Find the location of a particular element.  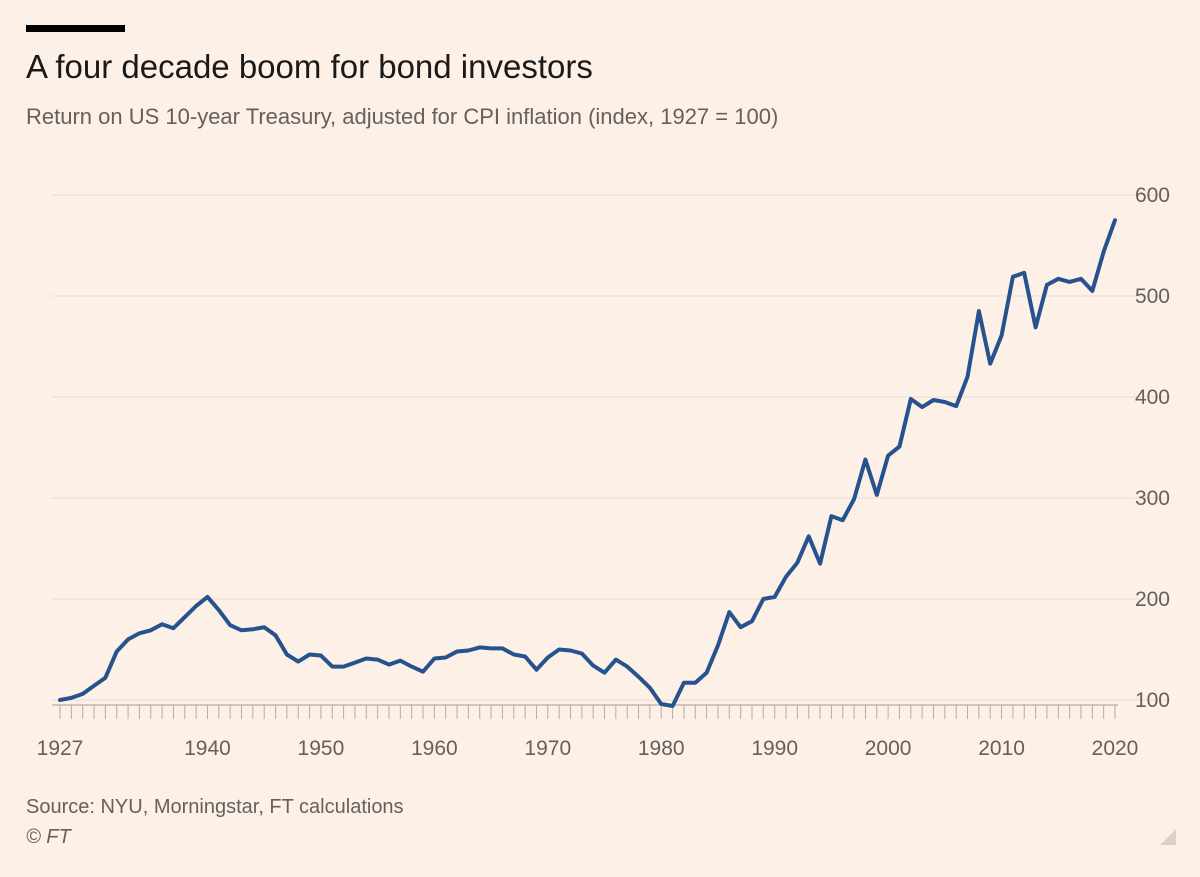

x-tick-label: 1927 is located at coordinates (60, 748).